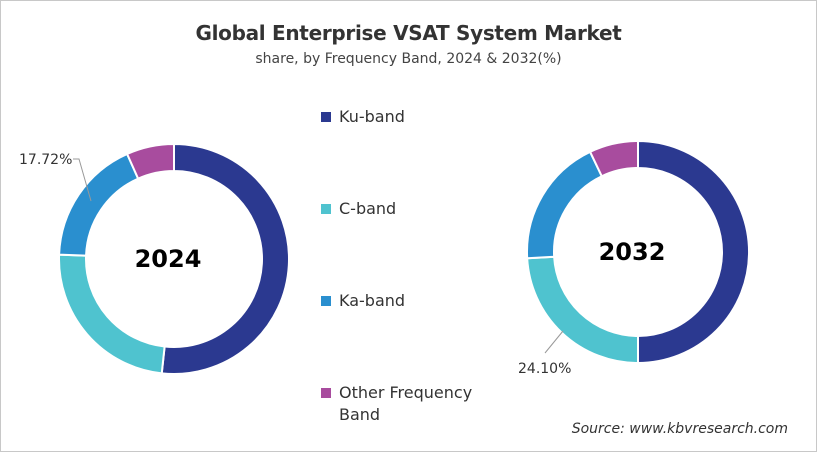 The height and width of the screenshot is (452, 817). I want to click on legend-item-ku-band: Ku-band, so click(363, 116).